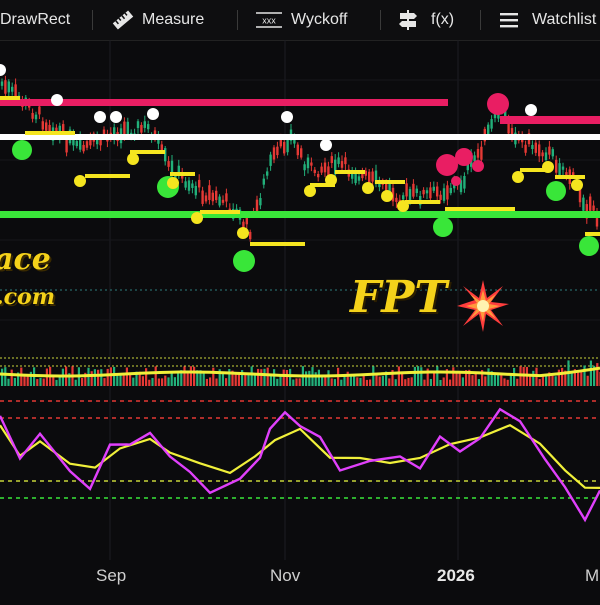  Describe the element at coordinates (403, 206) in the screenshot. I see `yellow-marker` at that location.